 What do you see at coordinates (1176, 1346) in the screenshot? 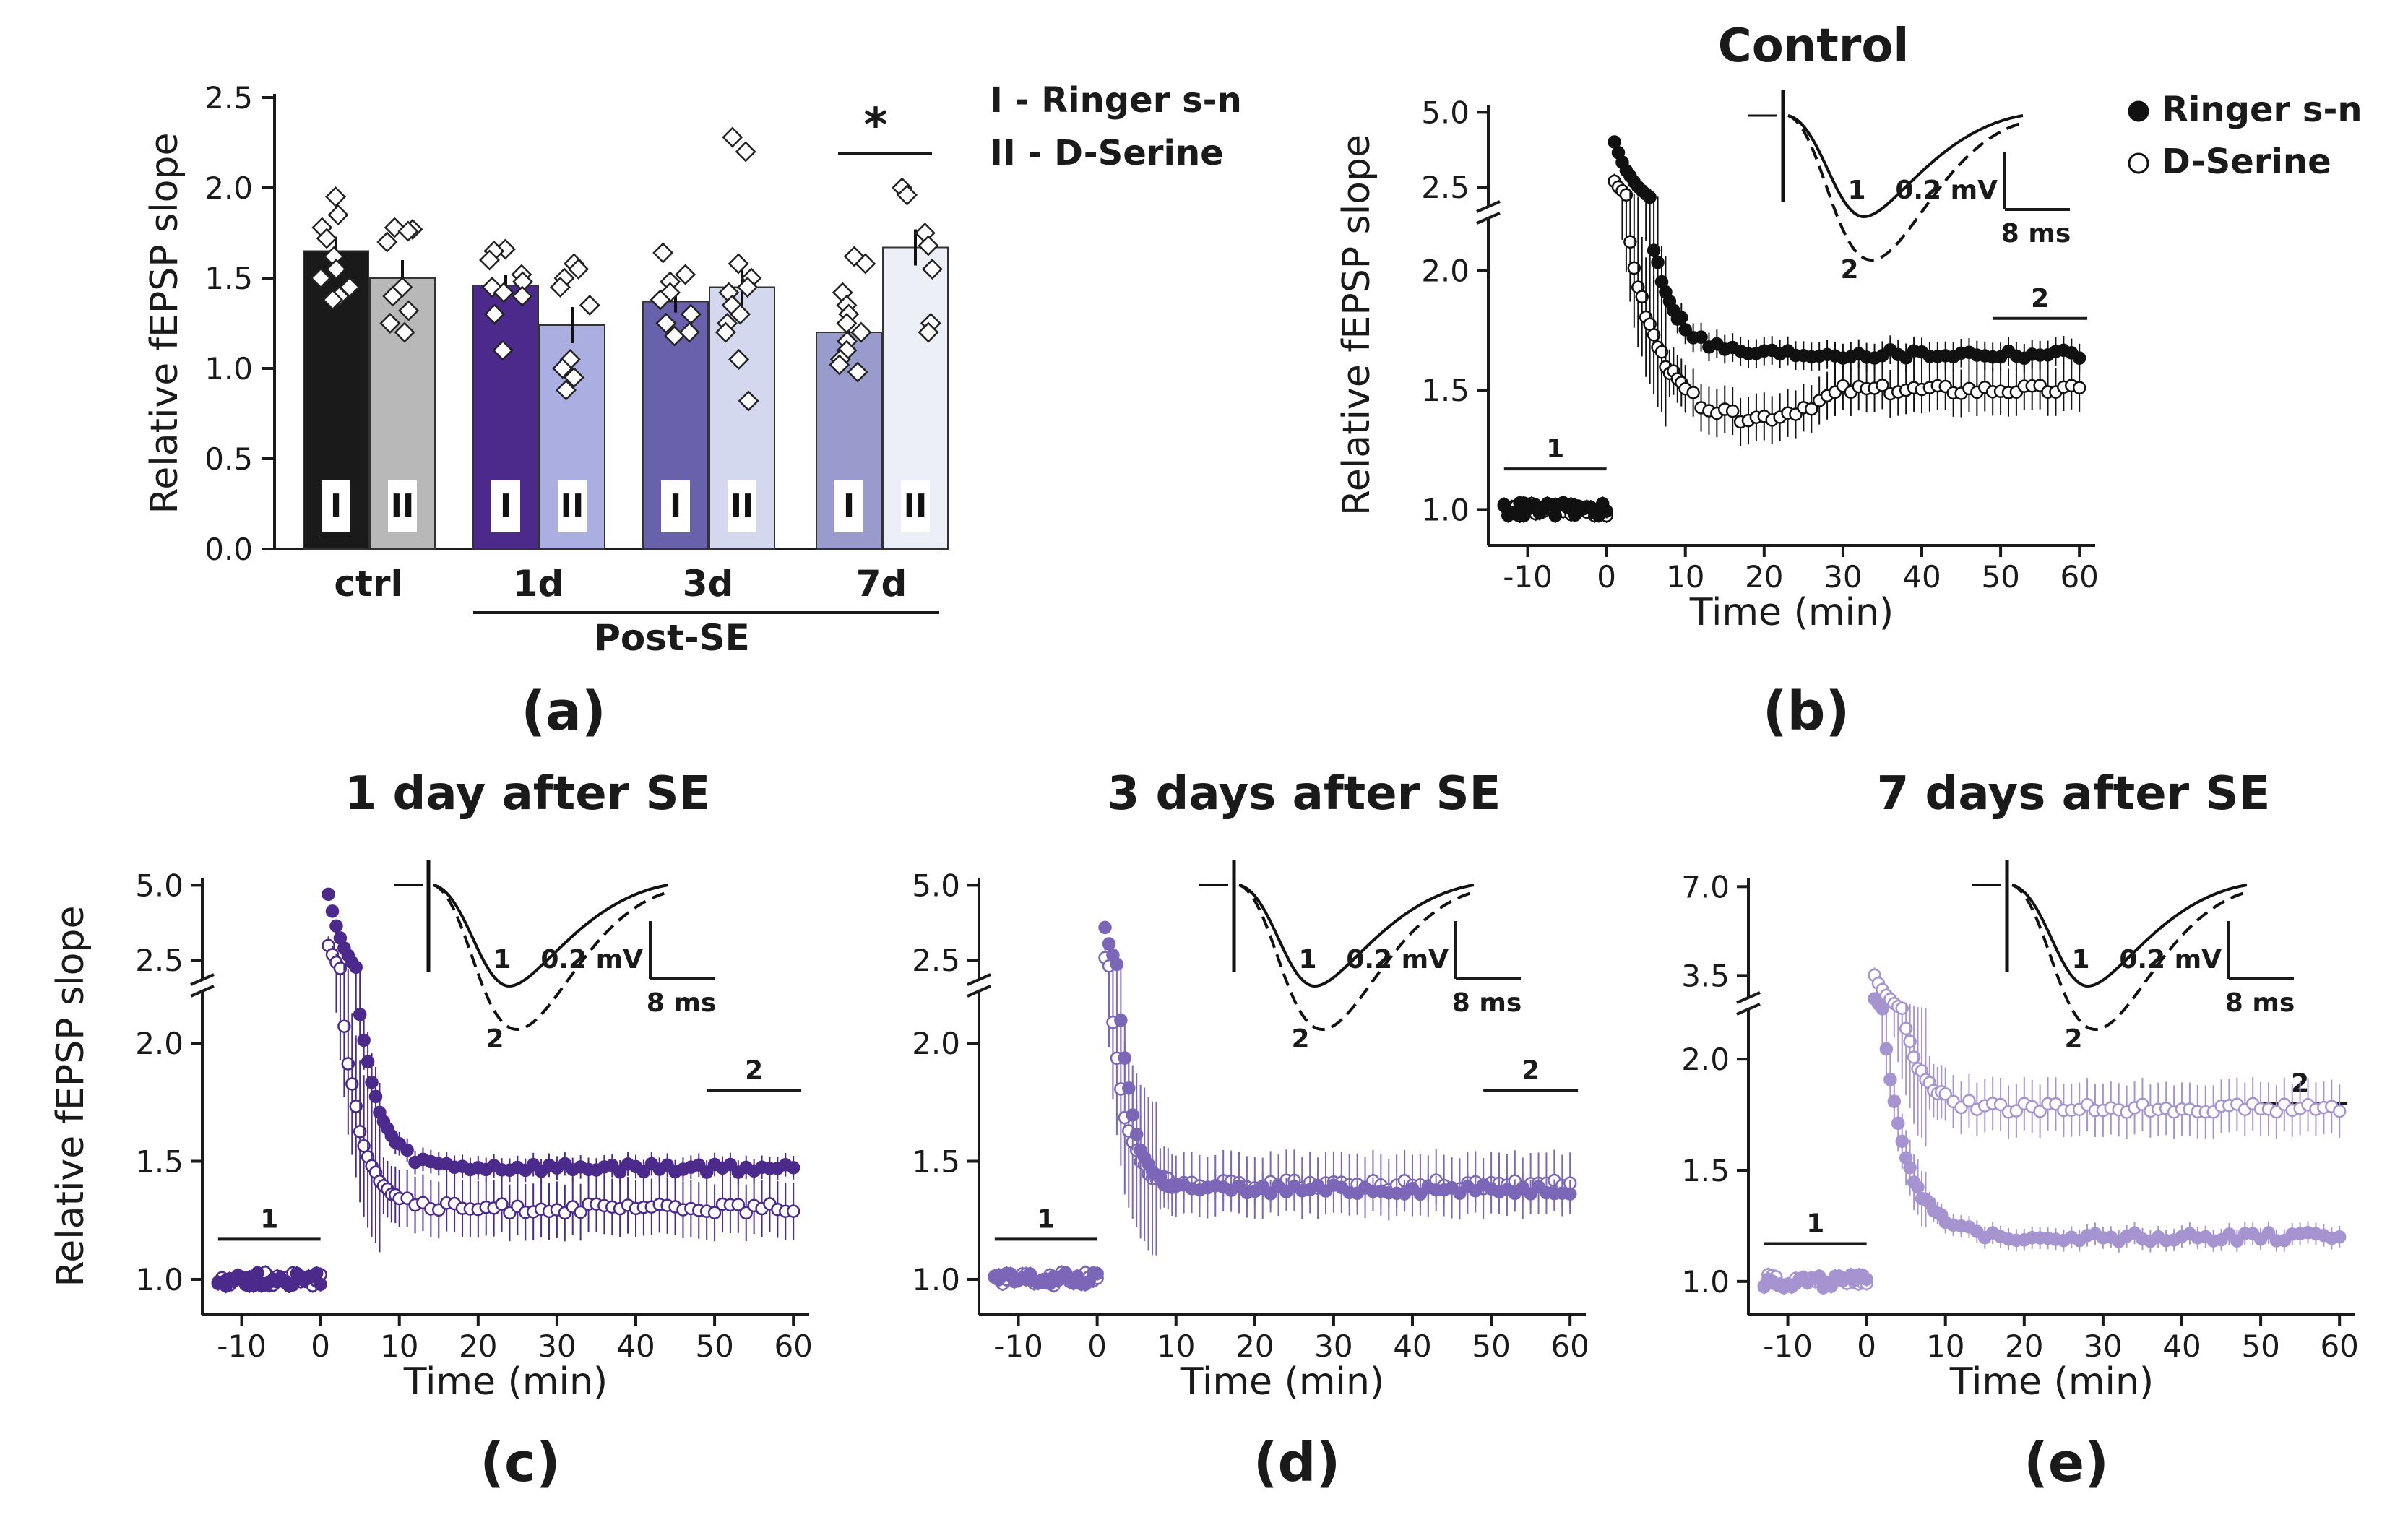
I see `x-tick-label: 10` at bounding box center [1176, 1346].